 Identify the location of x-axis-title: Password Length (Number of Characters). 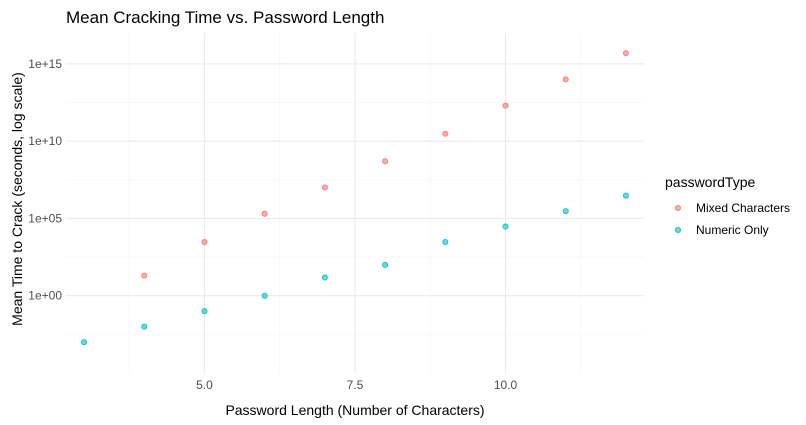
(354, 410).